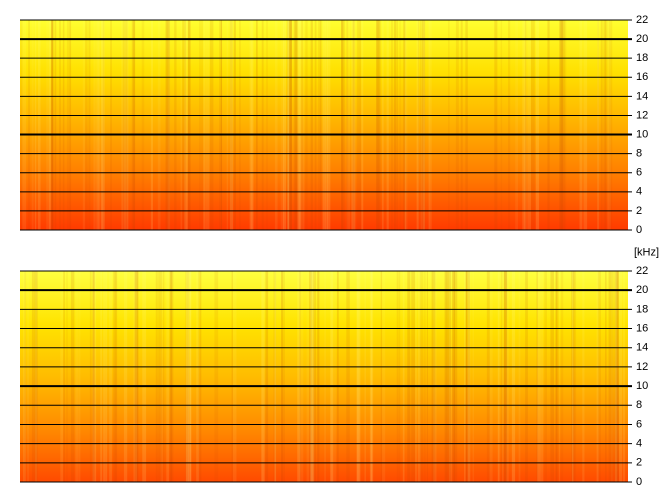  Describe the element at coordinates (642, 271) in the screenshot. I see `y-tick-label: 22` at that location.